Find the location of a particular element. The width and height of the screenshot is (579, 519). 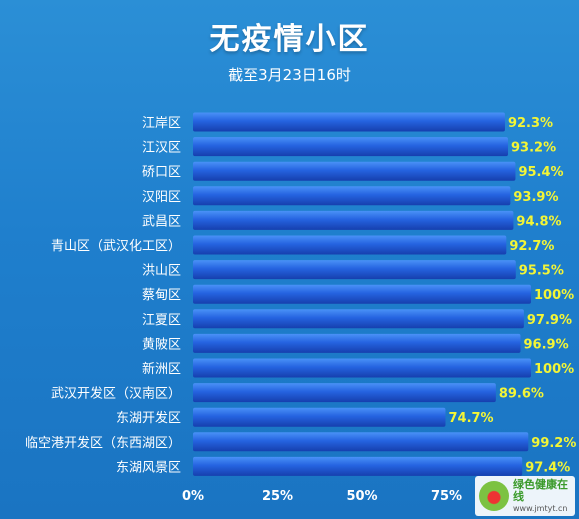

category-label: 江汉区 is located at coordinates (161, 148).